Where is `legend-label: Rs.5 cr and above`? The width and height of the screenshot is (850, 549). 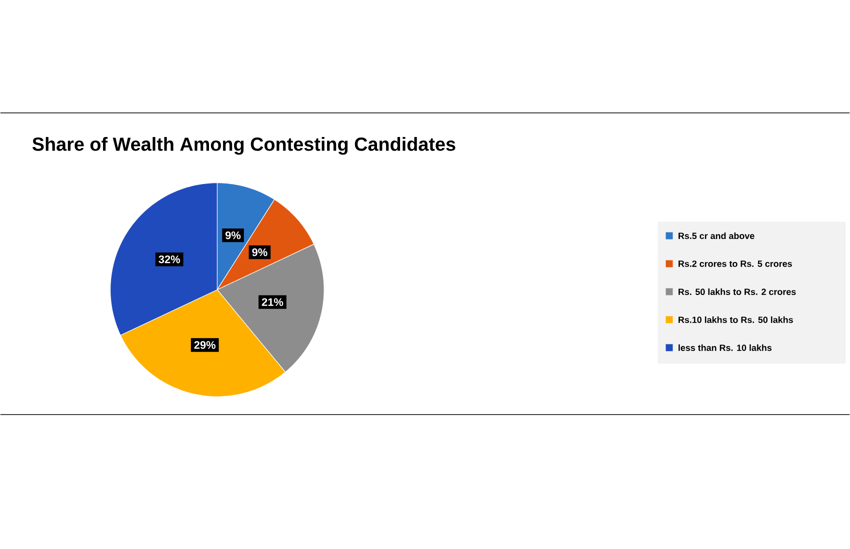 legend-label: Rs.5 cr and above is located at coordinates (716, 235).